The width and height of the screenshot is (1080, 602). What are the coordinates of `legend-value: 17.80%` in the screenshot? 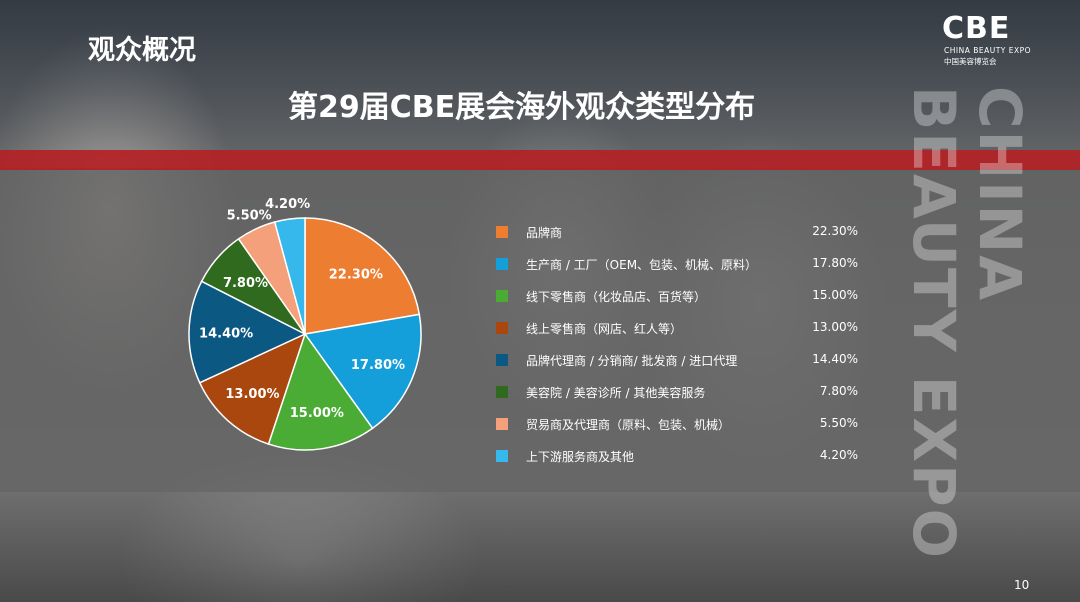 It's located at (835, 263).